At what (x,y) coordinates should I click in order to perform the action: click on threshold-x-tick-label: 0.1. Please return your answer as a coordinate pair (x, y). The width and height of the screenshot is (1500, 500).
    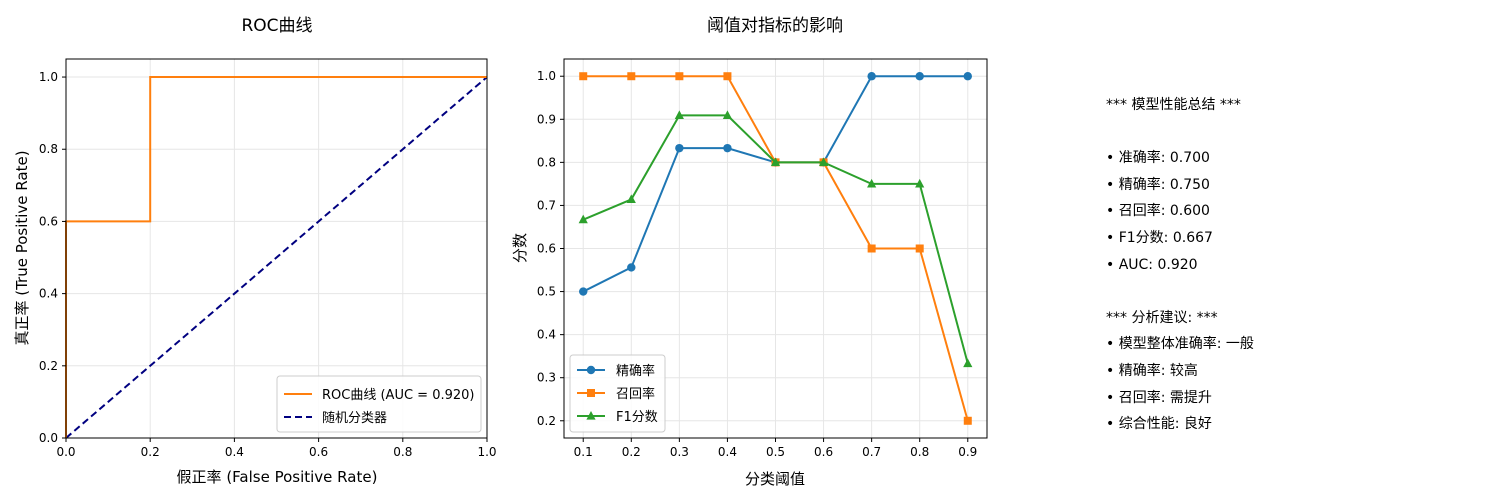
    Looking at the image, I should click on (583, 452).